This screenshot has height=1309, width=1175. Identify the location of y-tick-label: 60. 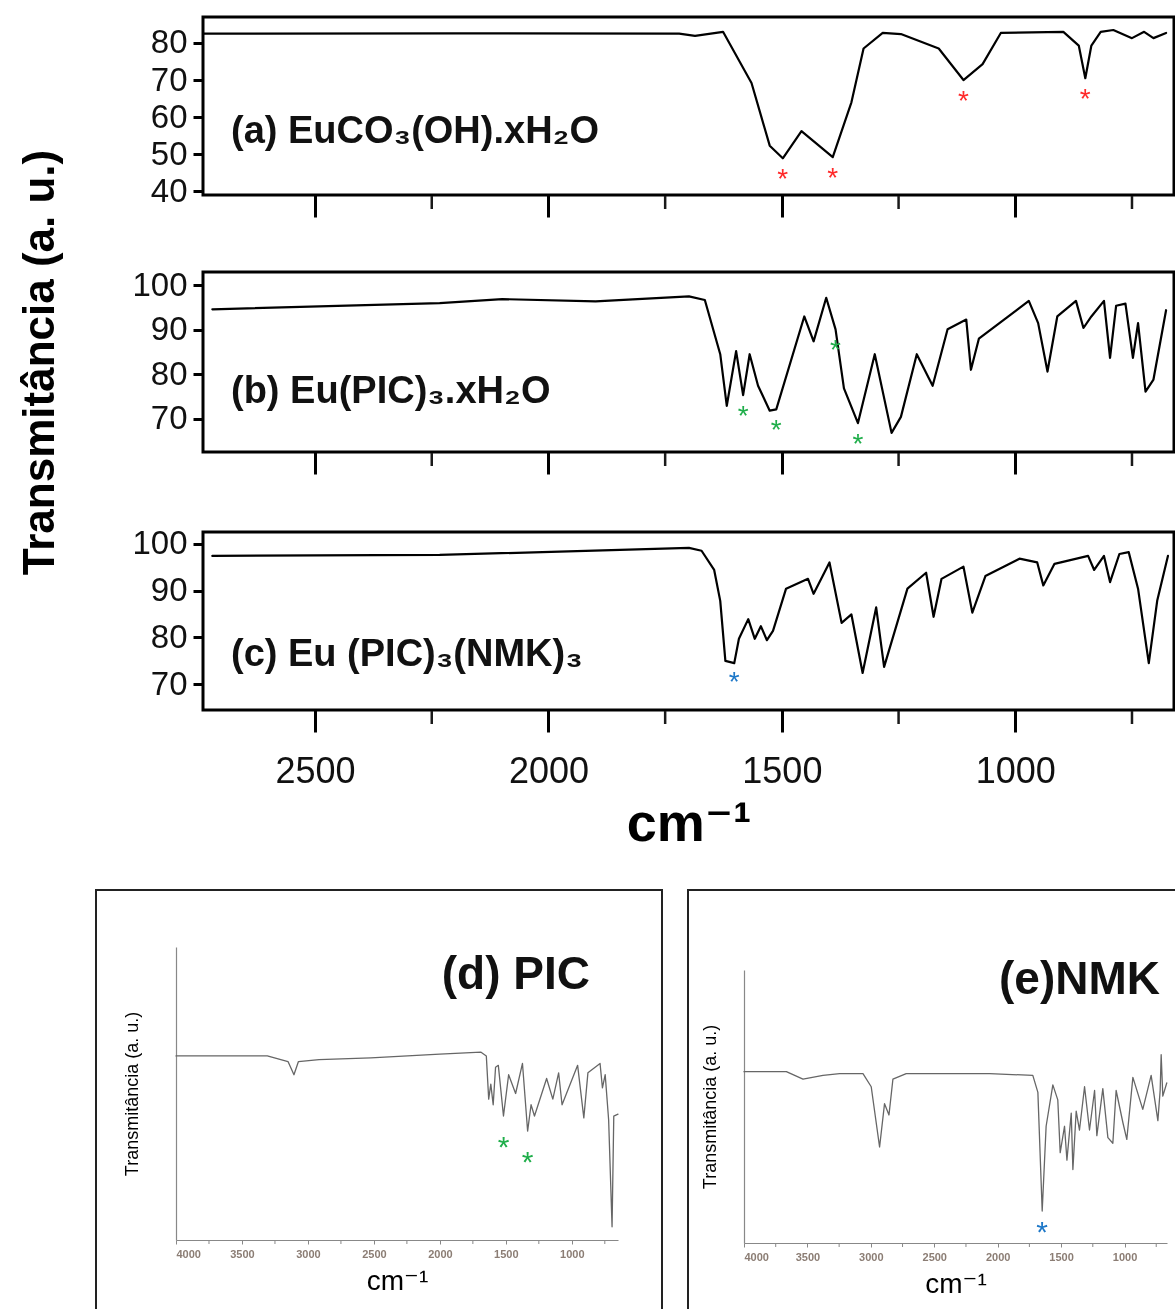
(169, 116).